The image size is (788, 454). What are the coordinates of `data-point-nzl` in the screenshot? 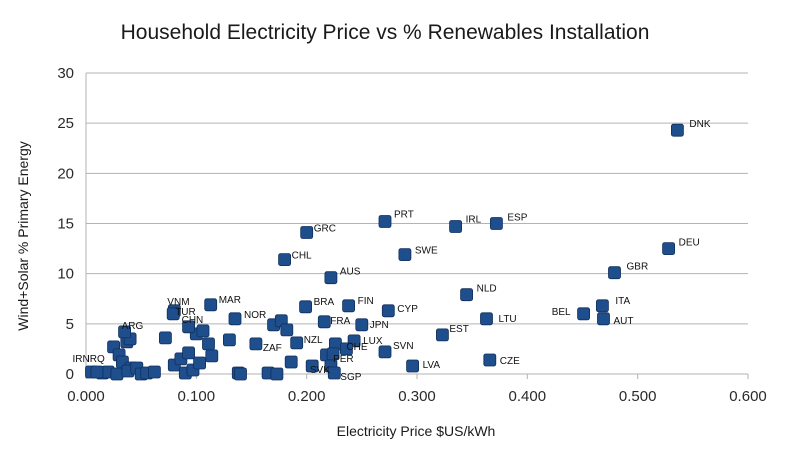 It's located at (297, 343).